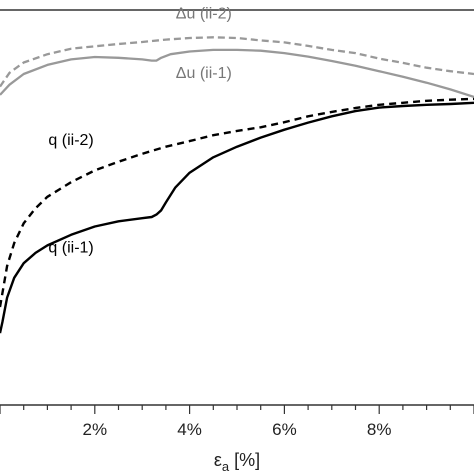 The image size is (474, 474). I want to click on x-tick-label: 8%, so click(379, 429).